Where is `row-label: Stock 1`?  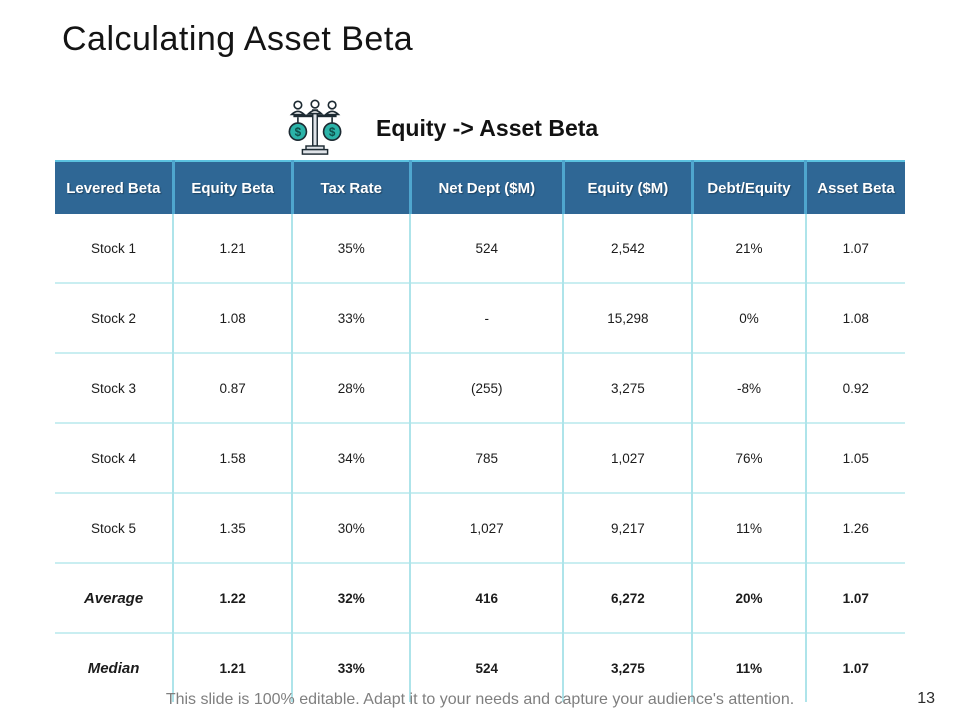
row-label: Stock 1 is located at coordinates (114, 248).